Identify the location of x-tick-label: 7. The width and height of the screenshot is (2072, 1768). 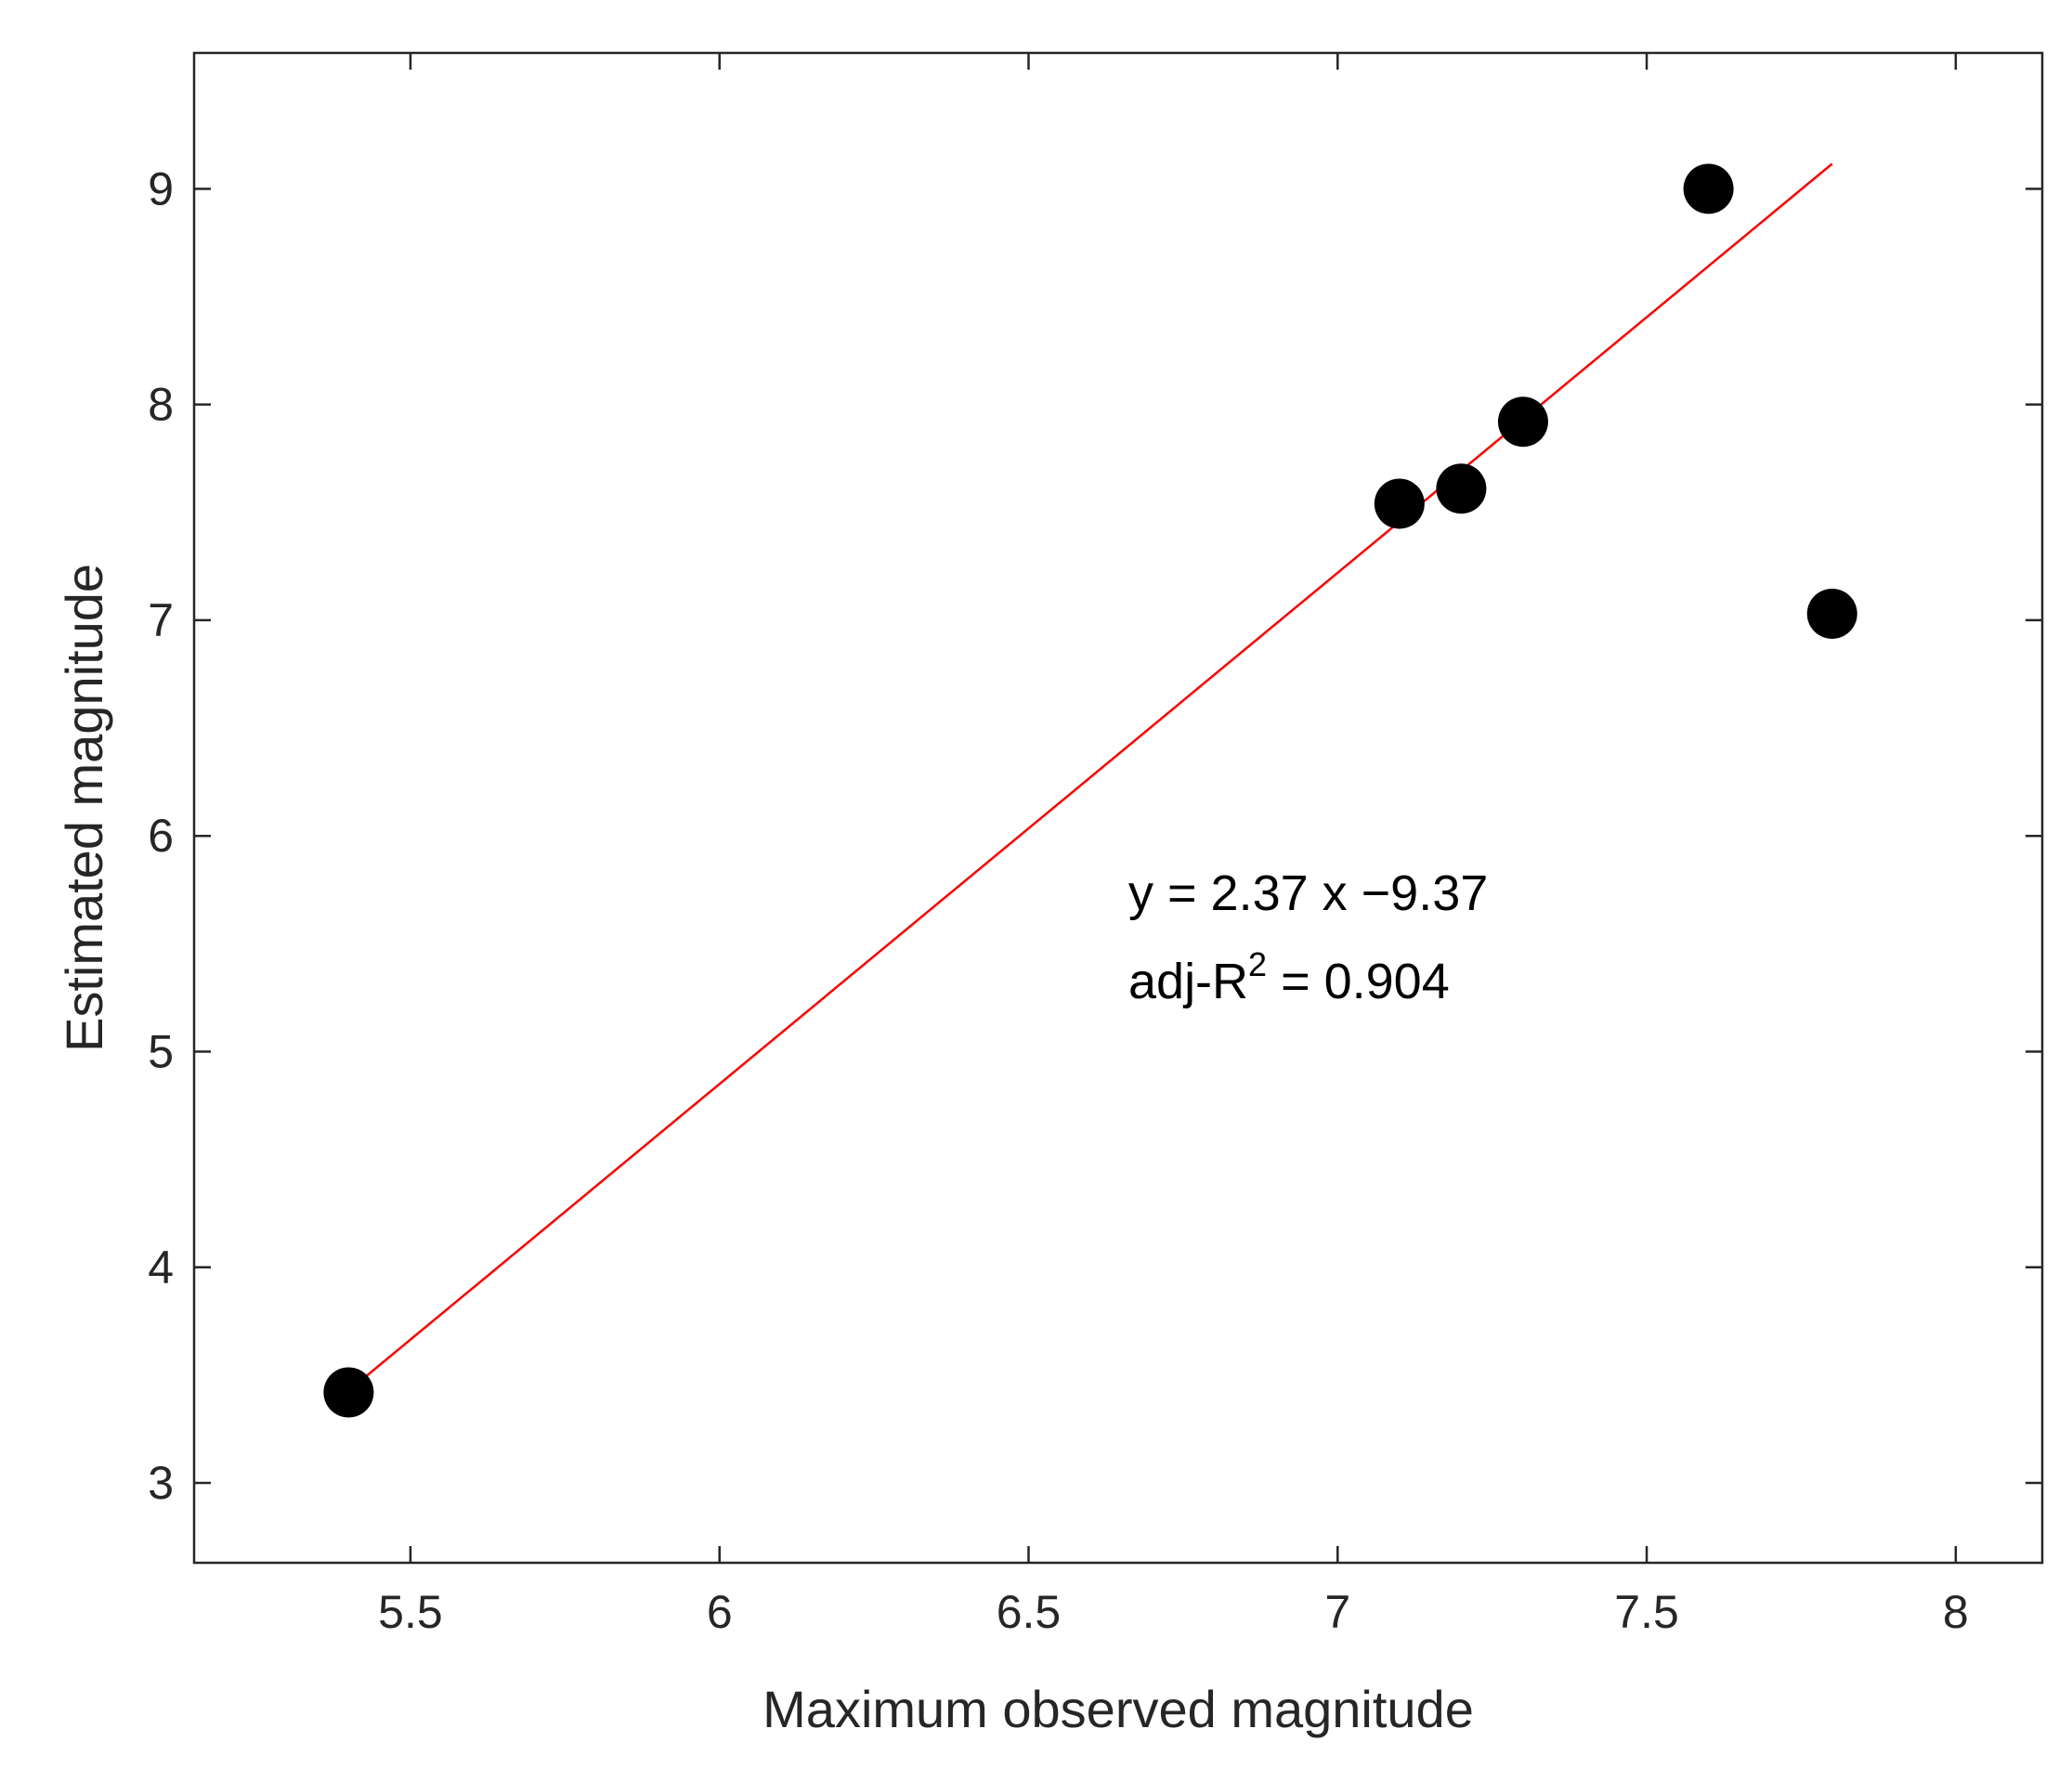
(1337, 1612).